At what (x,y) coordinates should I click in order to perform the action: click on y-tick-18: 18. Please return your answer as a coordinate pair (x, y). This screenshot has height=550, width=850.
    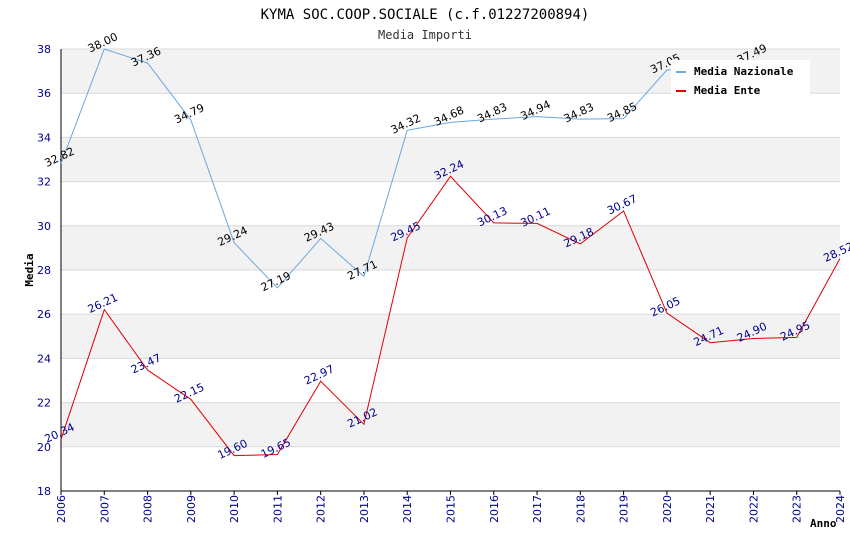
    Looking at the image, I should click on (44, 491).